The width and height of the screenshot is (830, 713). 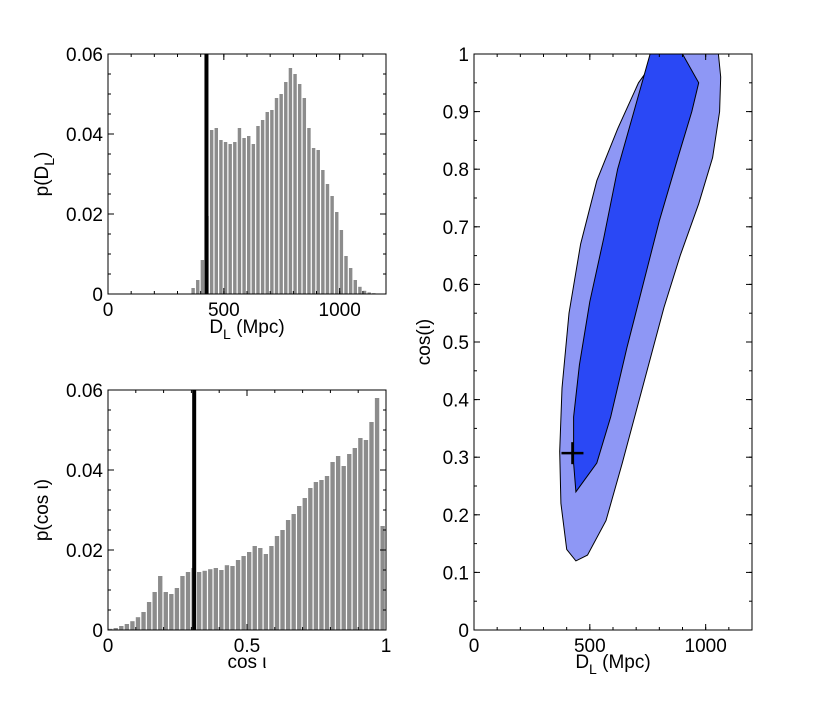 I want to click on cosi-histogram-y-tick-label: 0, so click(x=97, y=631).